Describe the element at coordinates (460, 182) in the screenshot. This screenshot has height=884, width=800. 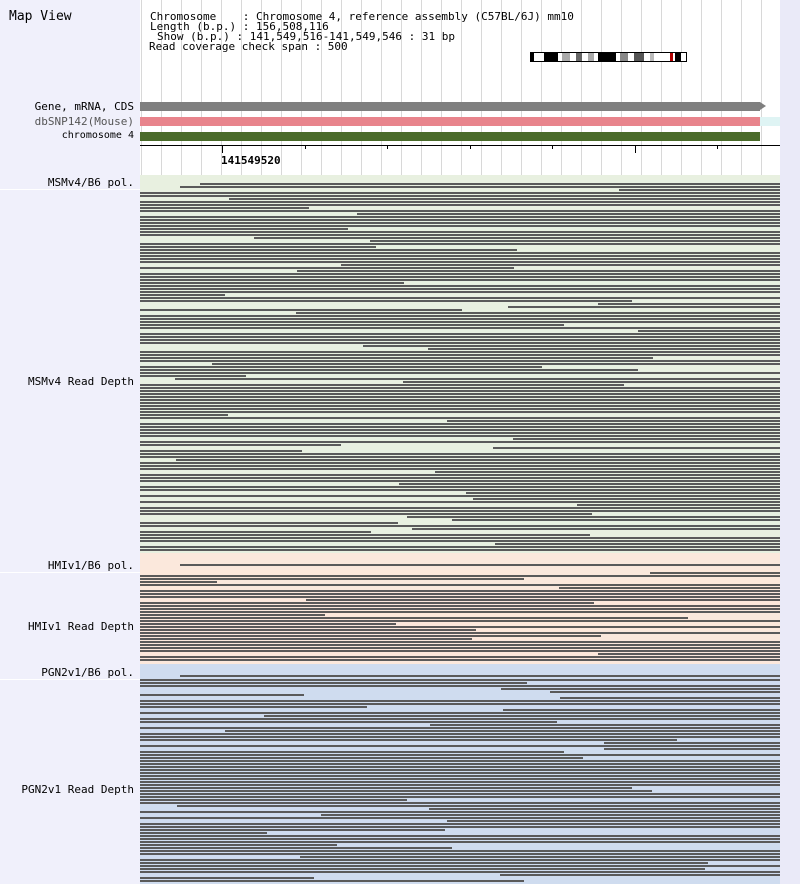
I see `msm-polymorphism-band` at that location.